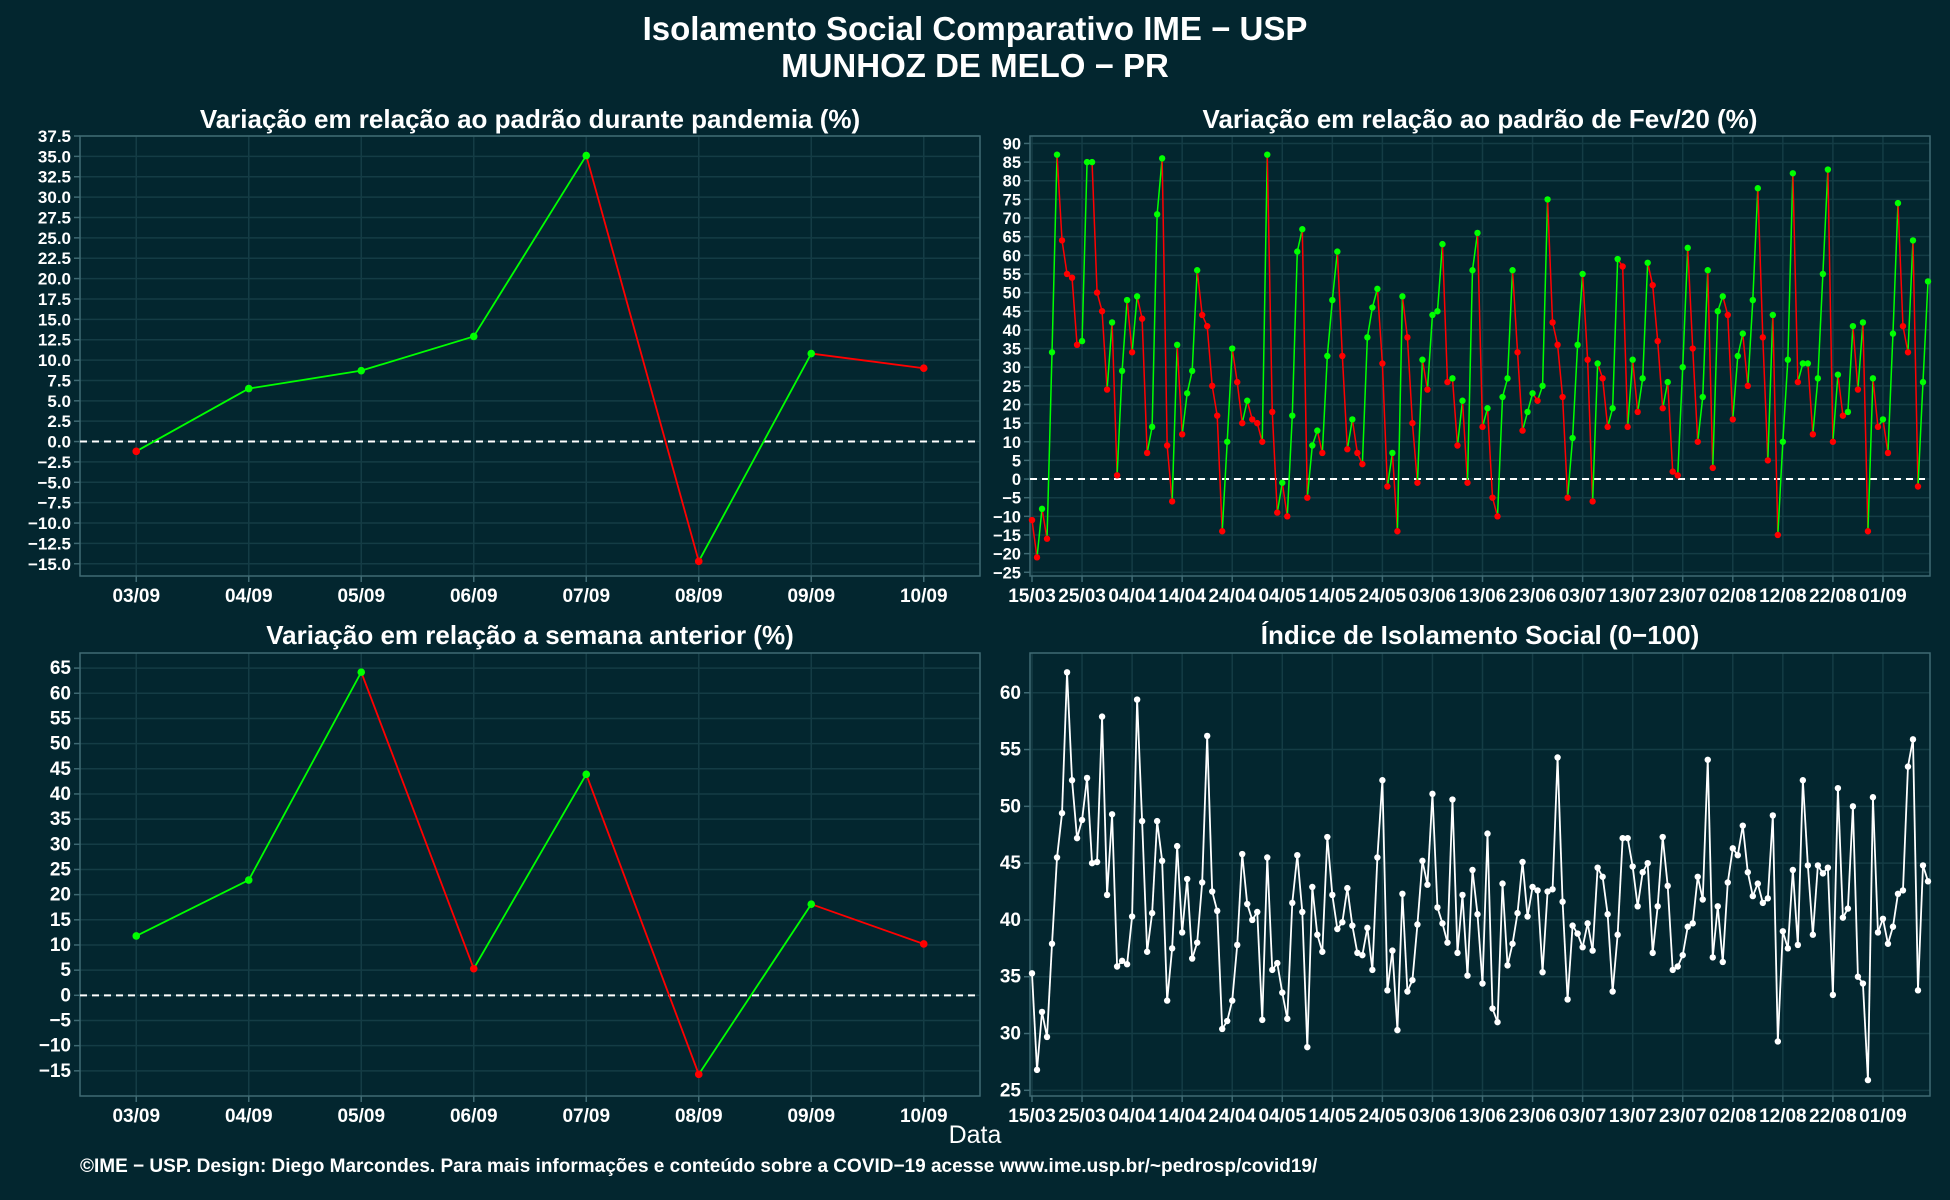 Image resolution: width=1950 pixels, height=1200 pixels. I want to click on x-tick-label: 04/05, so click(1283, 1116).